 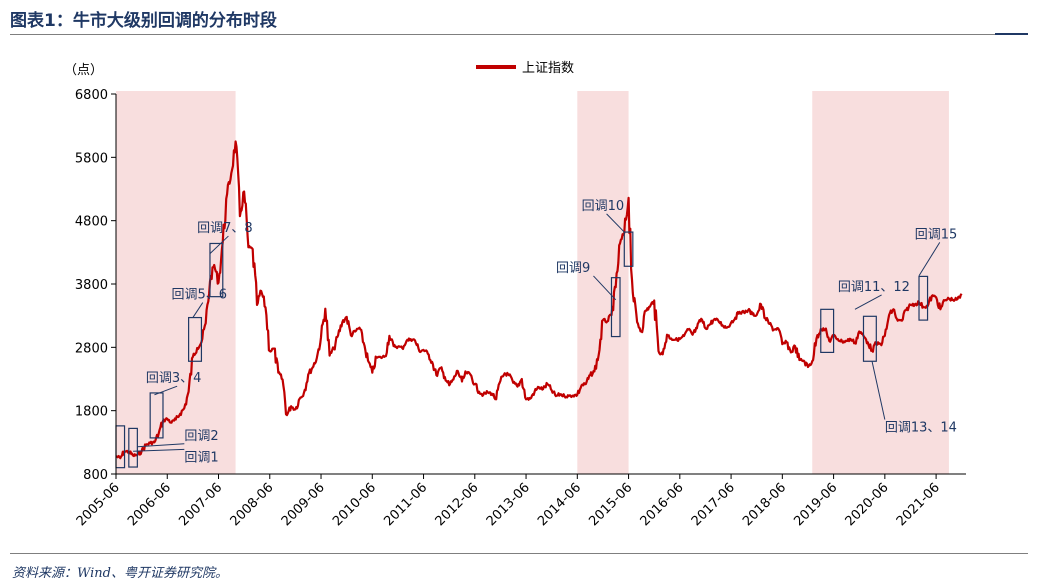 What do you see at coordinates (662, 504) in the screenshot?
I see `x-tick-label: 2016-06` at bounding box center [662, 504].